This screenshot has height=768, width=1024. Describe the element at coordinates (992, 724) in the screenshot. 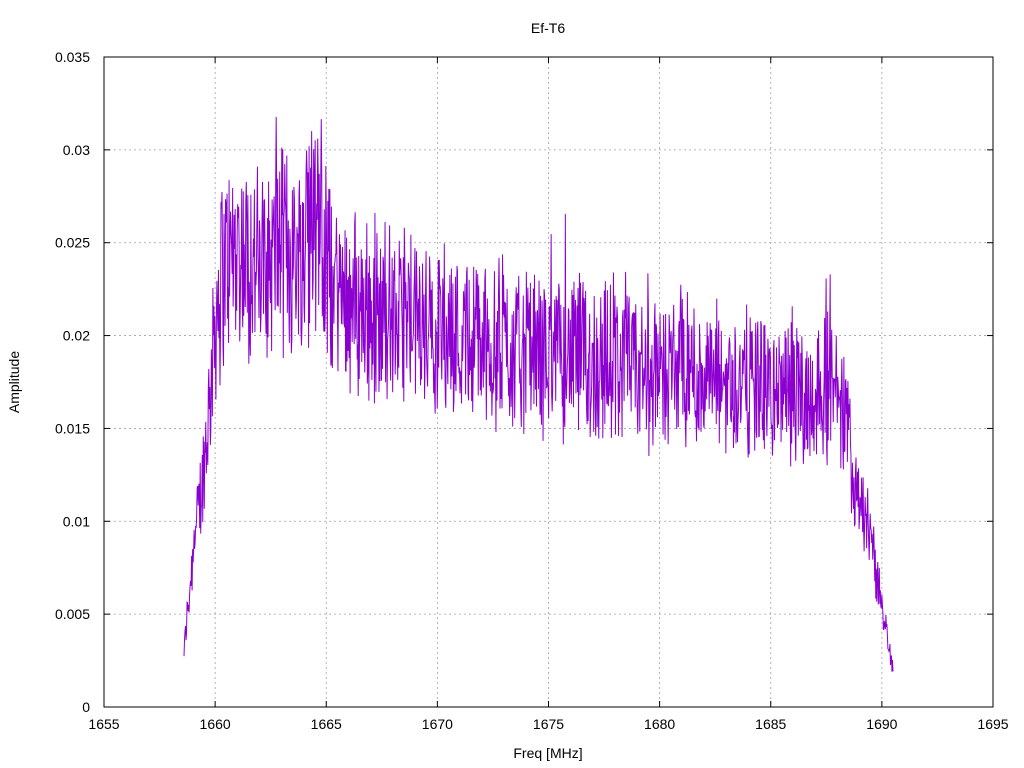

I see `x-tick-label: 1695` at that location.